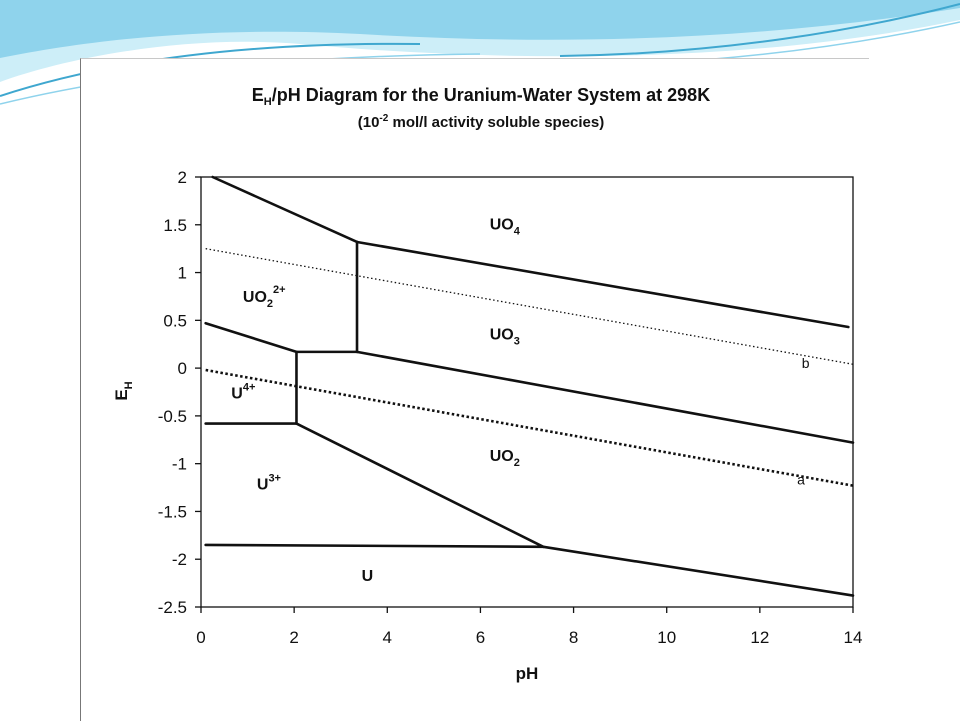 This screenshot has height=721, width=960. Describe the element at coordinates (481, 122) in the screenshot. I see `chart-subtitle: (10-2 mol/l activity soluble species)` at that location.